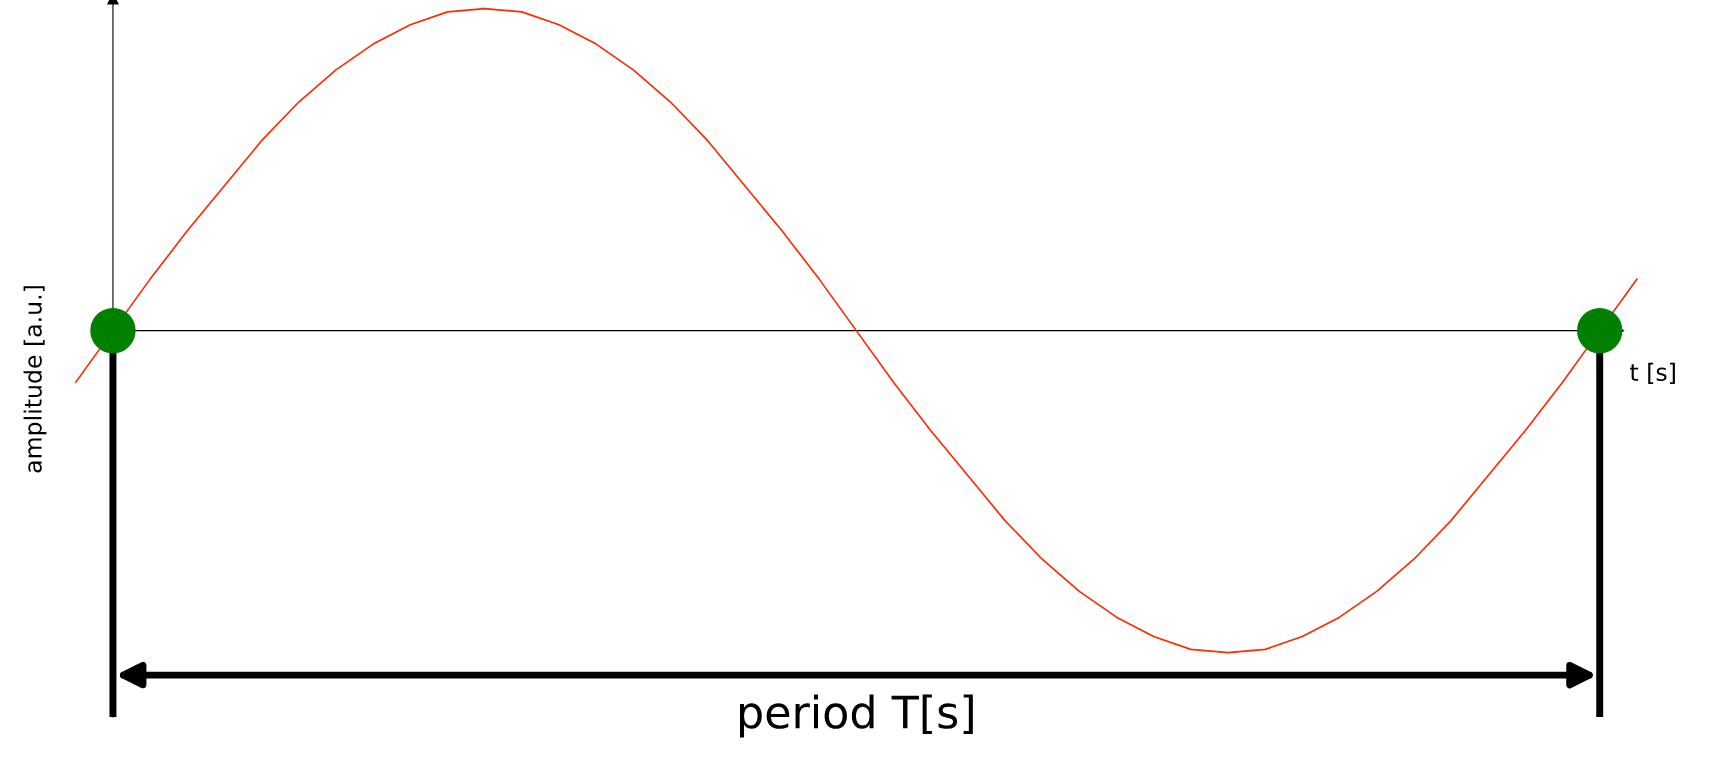  I want to click on x-axis-title: t [s], so click(1652, 373).